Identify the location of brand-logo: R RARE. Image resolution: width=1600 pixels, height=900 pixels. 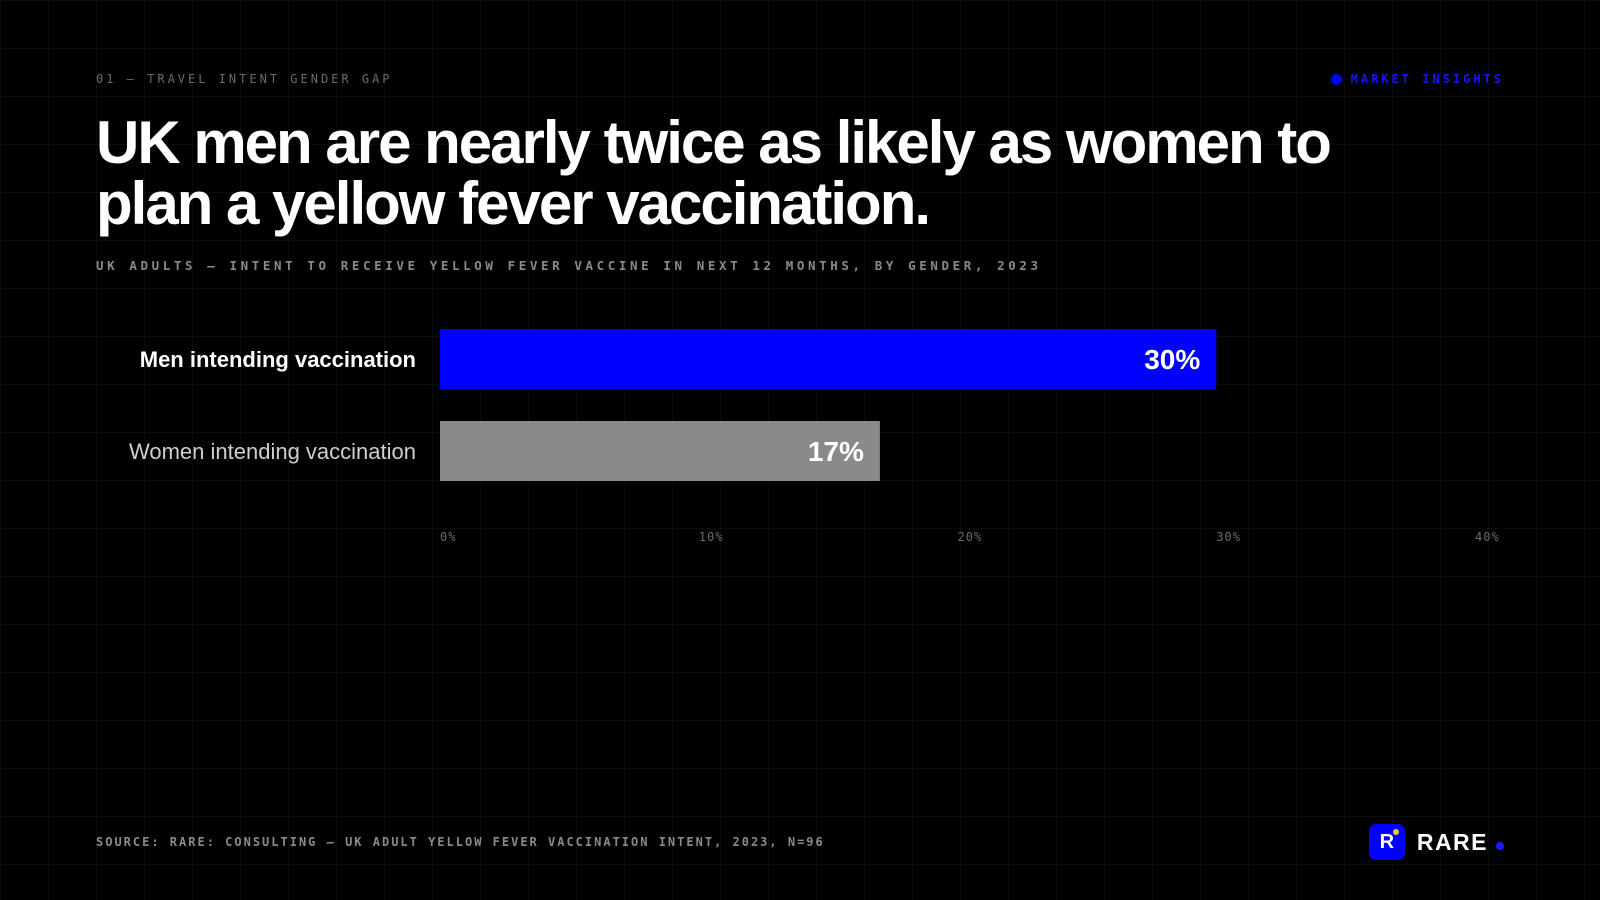
(1436, 842).